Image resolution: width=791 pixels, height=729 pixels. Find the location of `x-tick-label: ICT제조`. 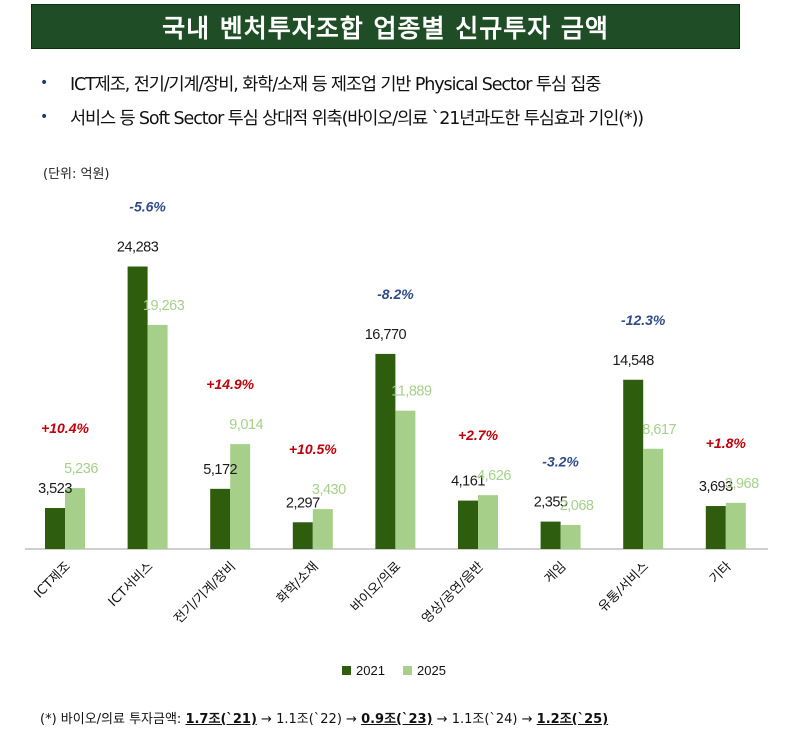

x-tick-label: ICT제조 is located at coordinates (53, 580).